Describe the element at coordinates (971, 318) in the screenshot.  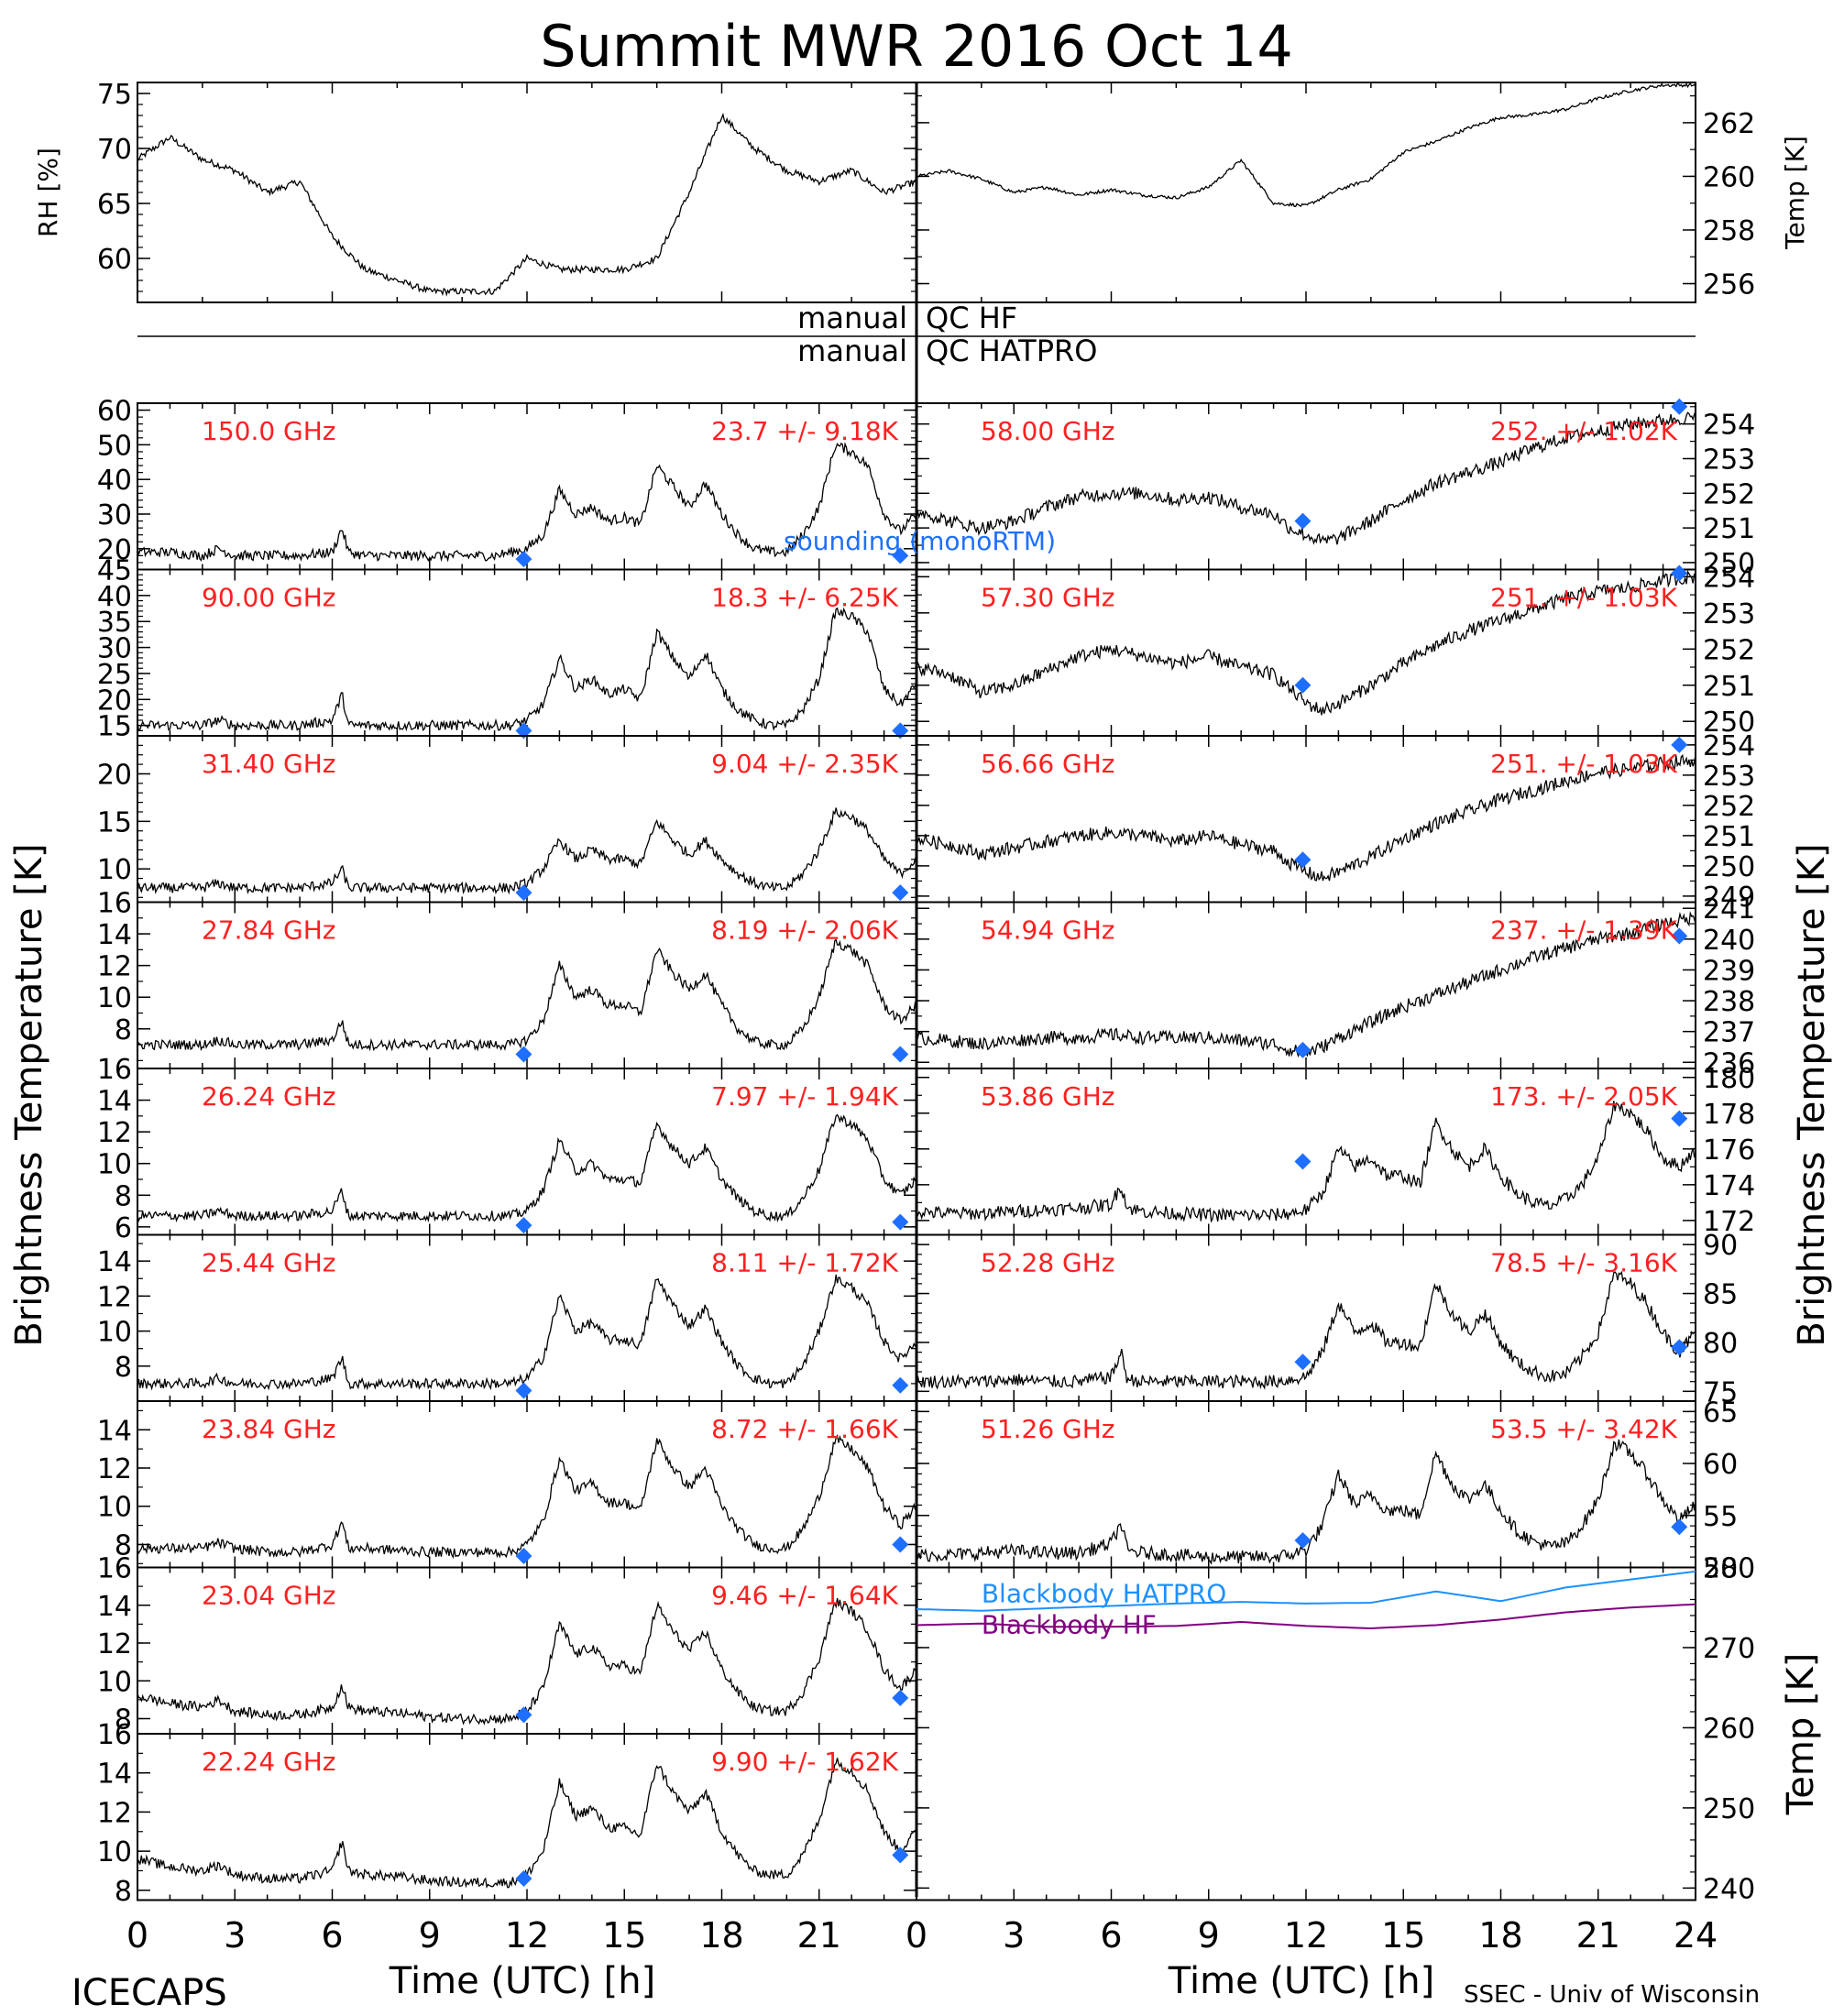
I see `qc-hf-label: QC HF` at that location.